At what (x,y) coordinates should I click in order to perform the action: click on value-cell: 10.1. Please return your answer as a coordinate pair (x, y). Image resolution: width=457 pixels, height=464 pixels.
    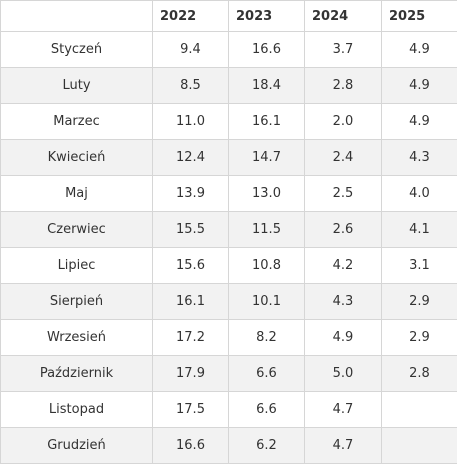
    Looking at the image, I should click on (266, 301).